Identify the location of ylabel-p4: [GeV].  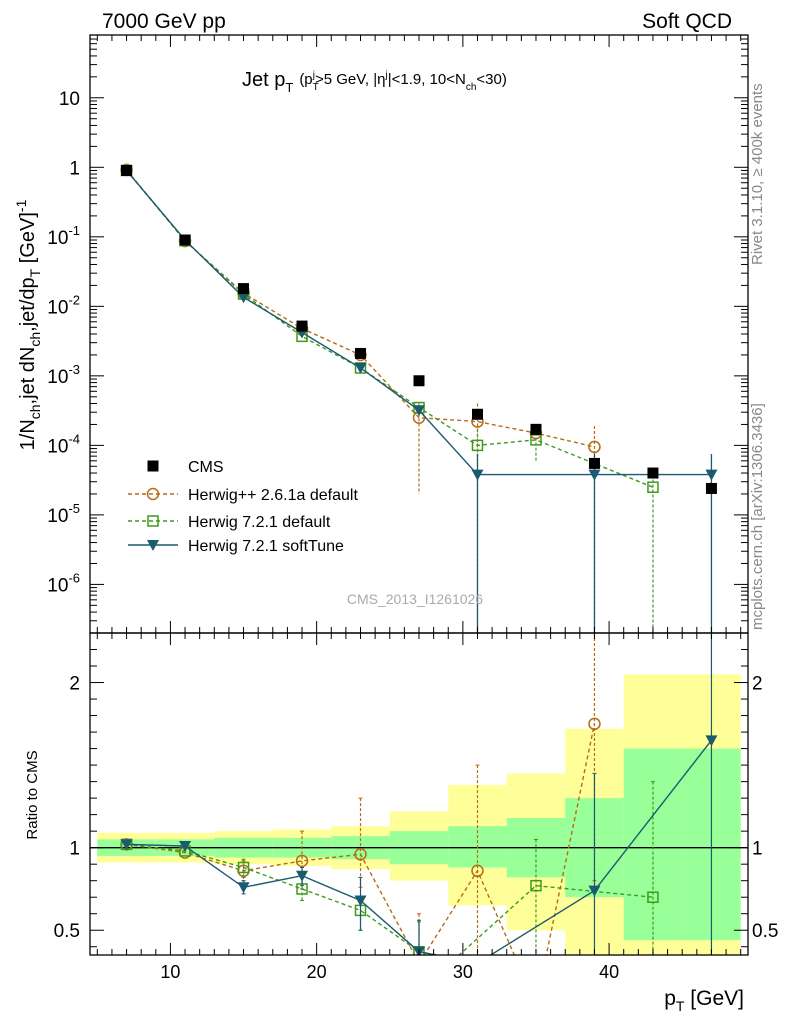
(28, 240).